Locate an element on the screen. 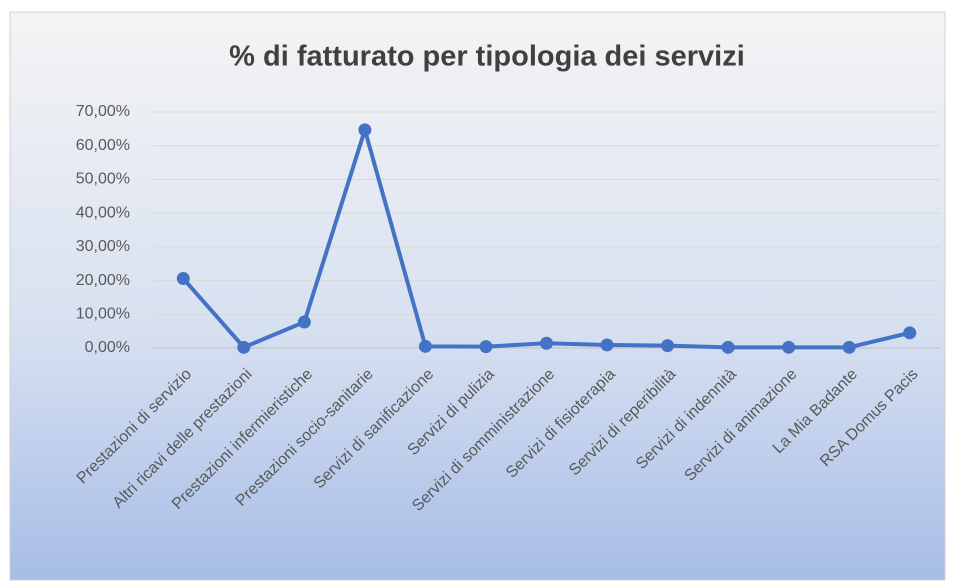 Image resolution: width=956 pixels, height=587 pixels. y-tick-label: 40,00% is located at coordinates (103, 212).